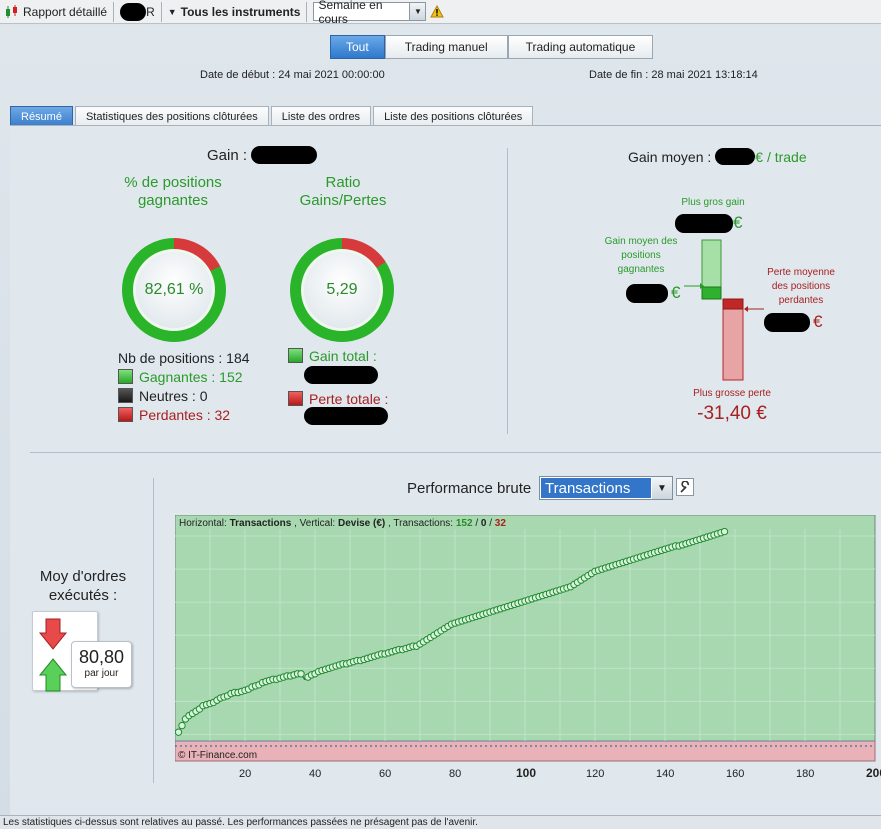 This screenshot has height=829, width=881. Describe the element at coordinates (342, 290) in the screenshot. I see `ratio-value: 5,29` at that location.